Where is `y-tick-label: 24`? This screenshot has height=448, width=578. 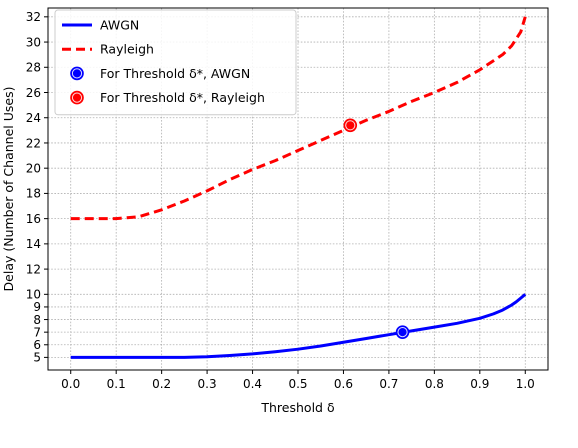 y-tick-label: 24 is located at coordinates (33, 118).